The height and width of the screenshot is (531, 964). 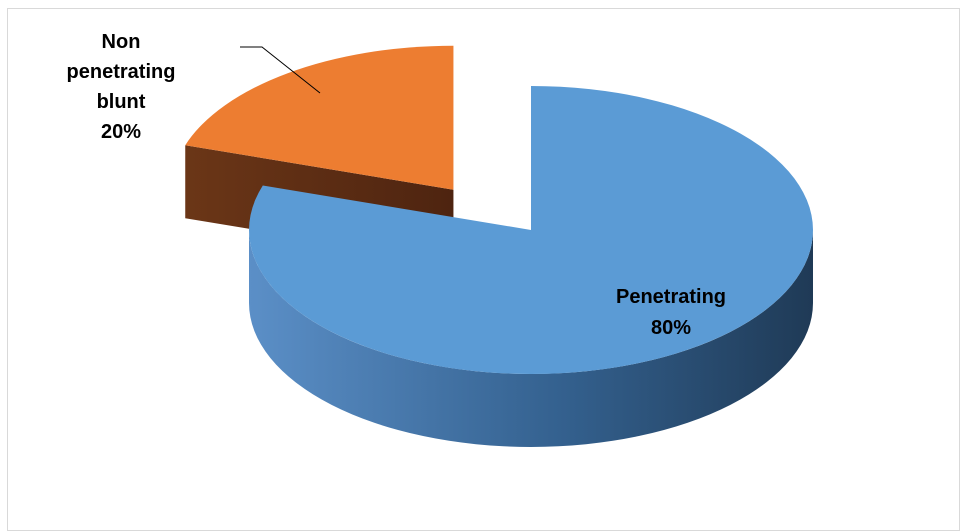 I want to click on leader-line-non-penetrating-blunt, so click(x=280, y=70).